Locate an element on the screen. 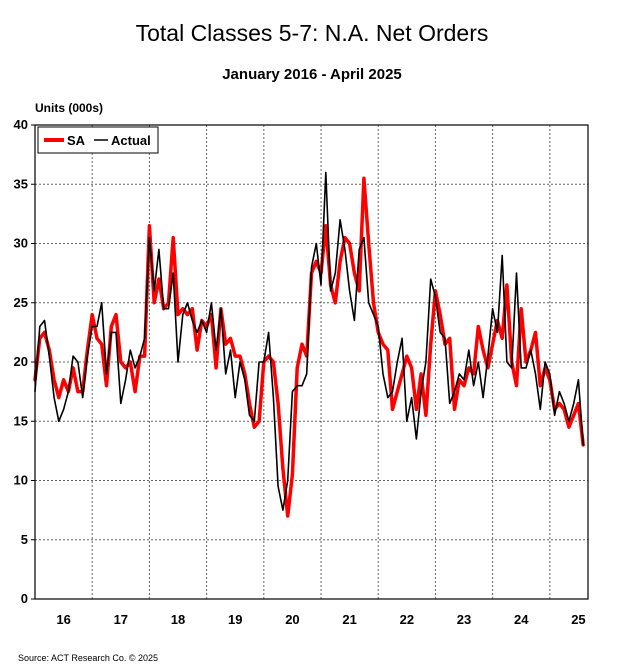 This screenshot has height=667, width=623. y-tick-label: 25 is located at coordinates (21, 302).